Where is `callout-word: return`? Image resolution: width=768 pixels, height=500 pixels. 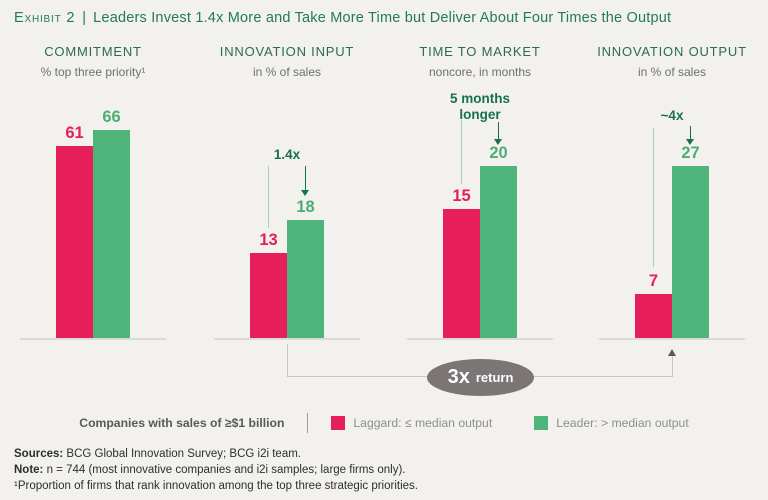 callout-word: return is located at coordinates (494, 377).